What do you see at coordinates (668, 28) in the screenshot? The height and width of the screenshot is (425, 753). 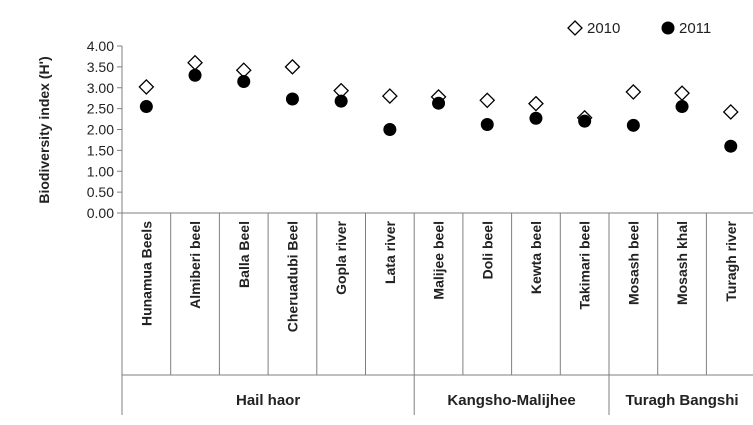 I see `legend-2011-marker` at bounding box center [668, 28].